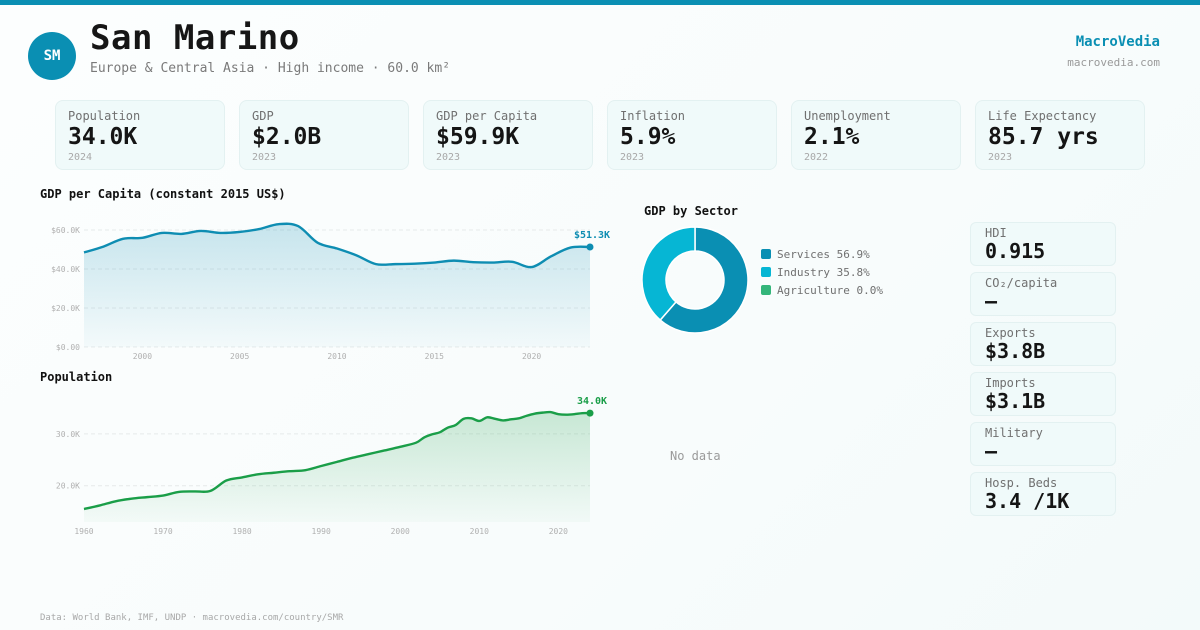 The image size is (1200, 630). What do you see at coordinates (65, 230) in the screenshot?
I see `y-tick-label: $60.0K` at bounding box center [65, 230].